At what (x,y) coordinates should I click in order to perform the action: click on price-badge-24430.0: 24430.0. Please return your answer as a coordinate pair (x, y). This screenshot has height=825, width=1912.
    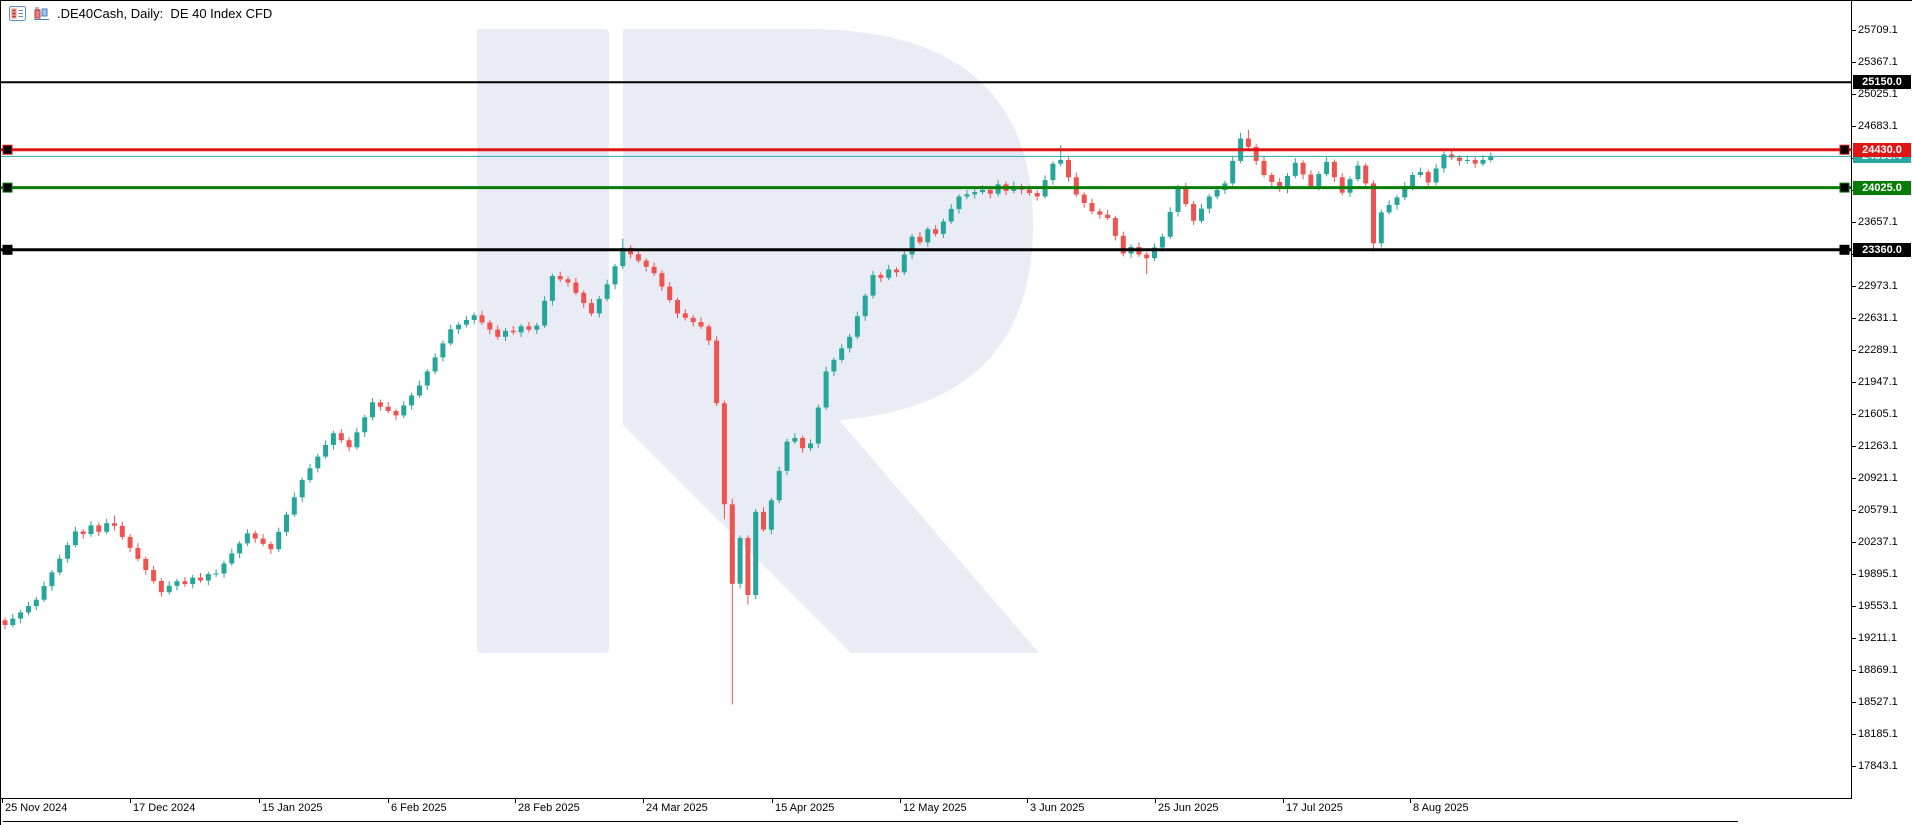
    Looking at the image, I should click on (1882, 149).